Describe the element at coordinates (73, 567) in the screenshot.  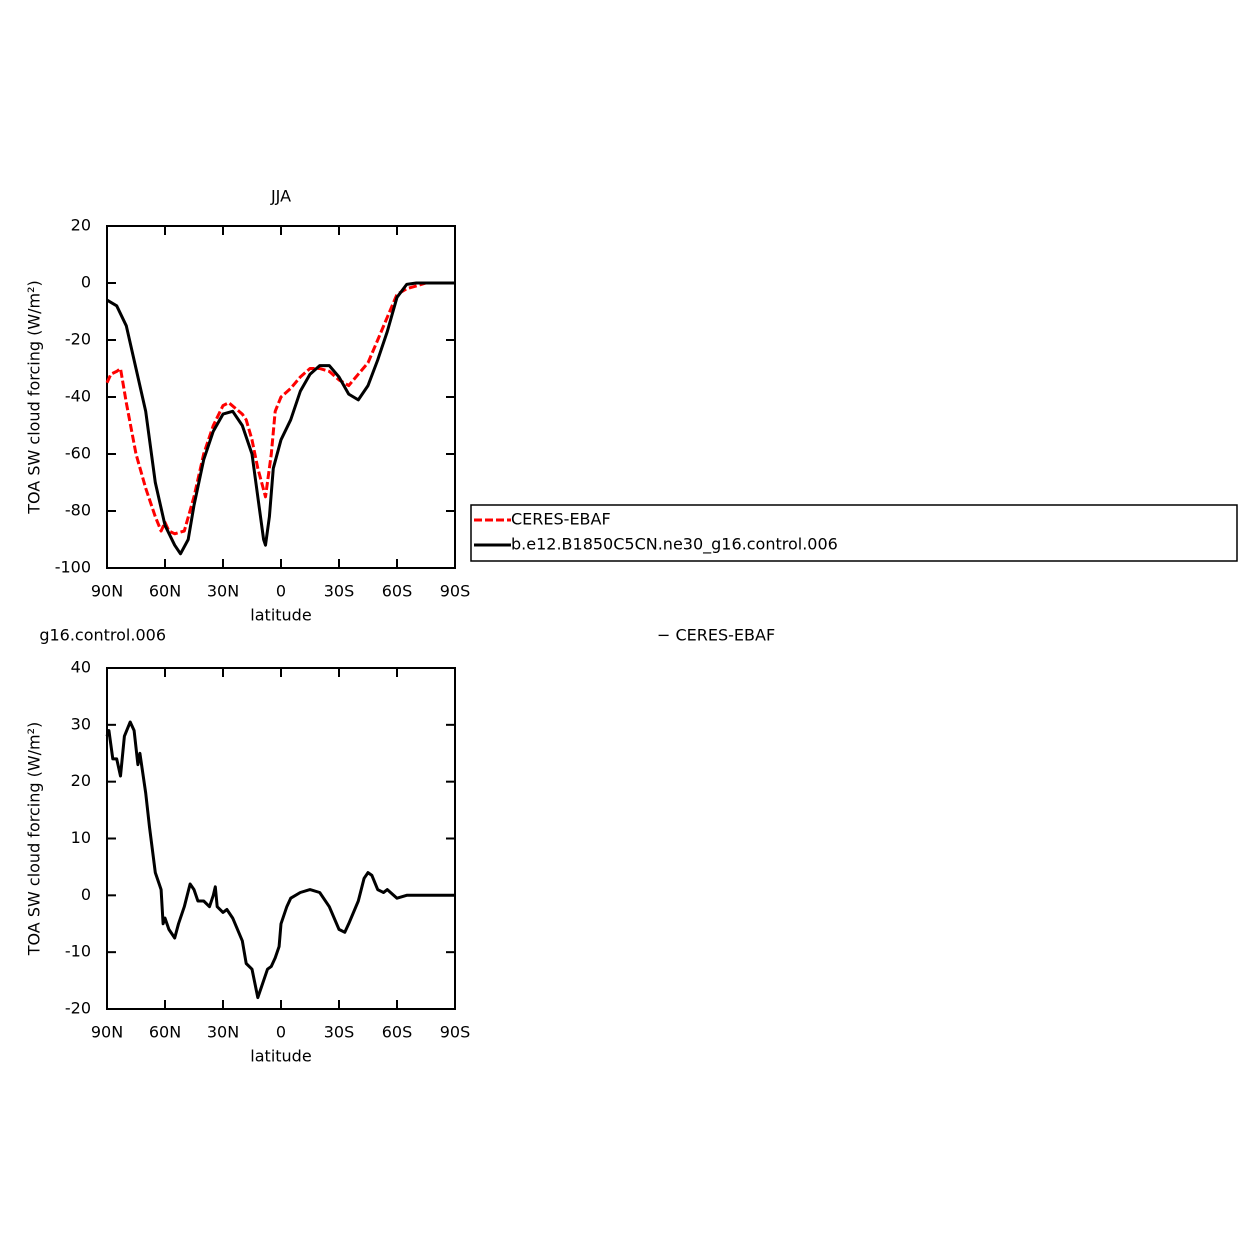
I see `y-tick-label: -100` at that location.